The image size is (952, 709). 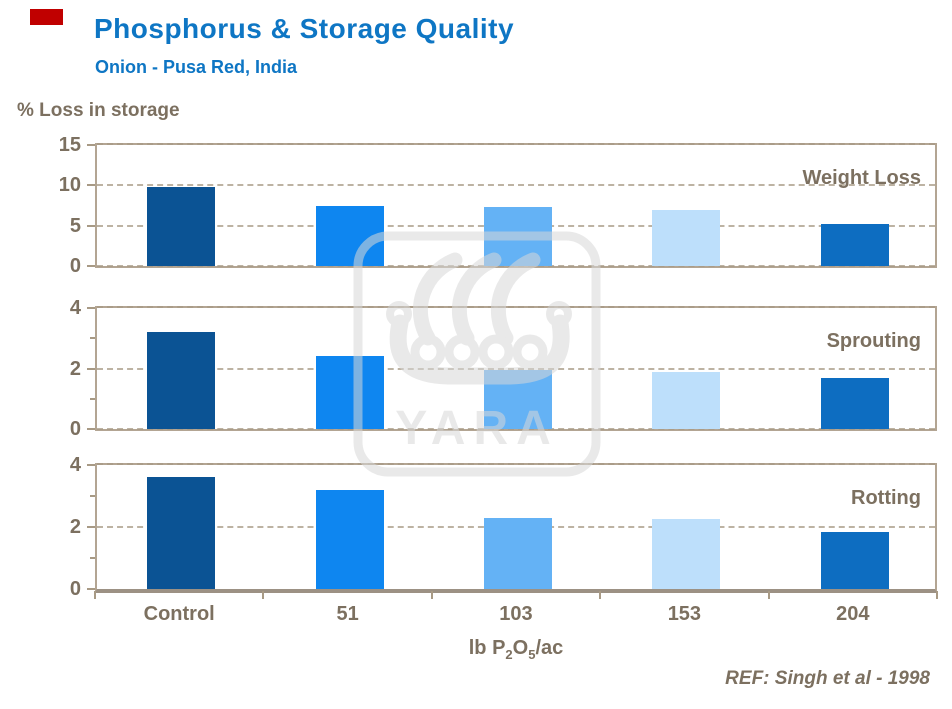 I want to click on x-category-label: 51, so click(x=347, y=614).